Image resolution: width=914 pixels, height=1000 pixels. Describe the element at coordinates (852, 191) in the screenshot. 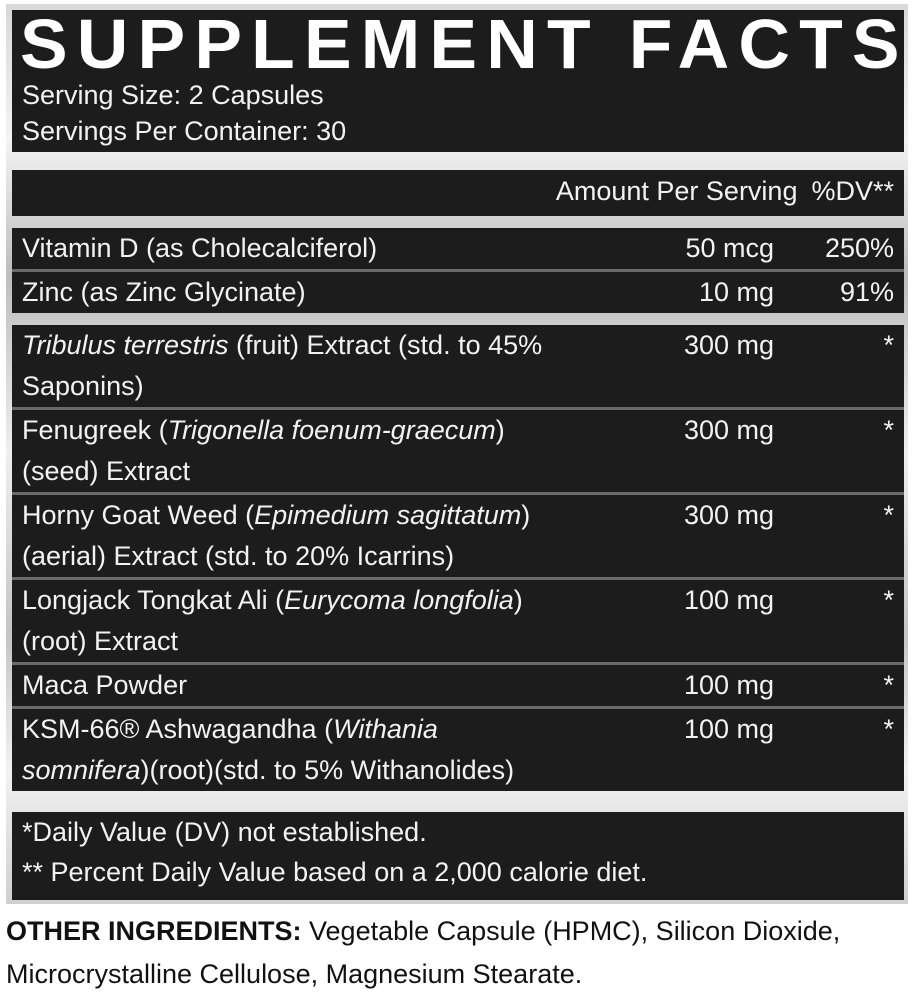

I see `dv-column-label: %DV**` at that location.